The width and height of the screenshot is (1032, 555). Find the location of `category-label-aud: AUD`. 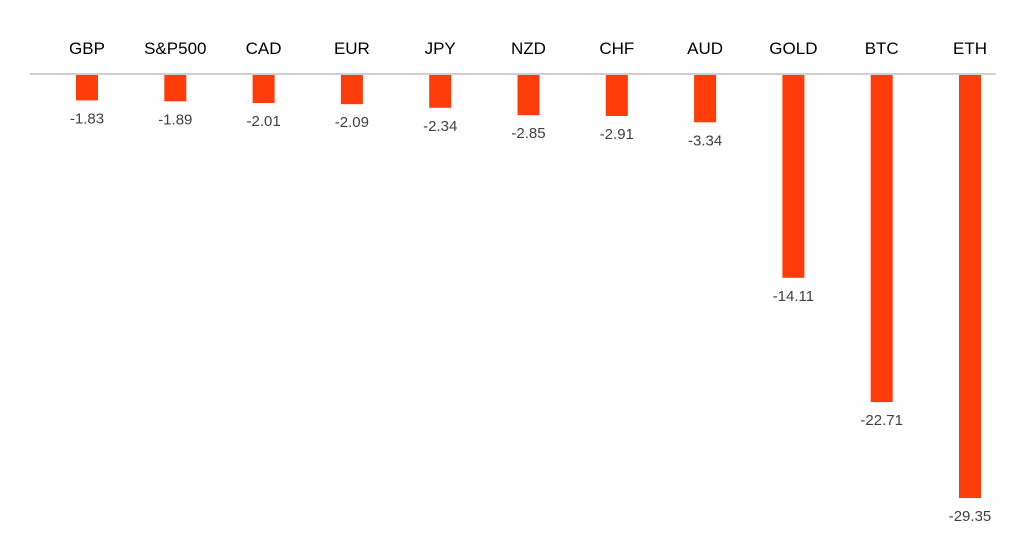

category-label-aud: AUD is located at coordinates (705, 48).